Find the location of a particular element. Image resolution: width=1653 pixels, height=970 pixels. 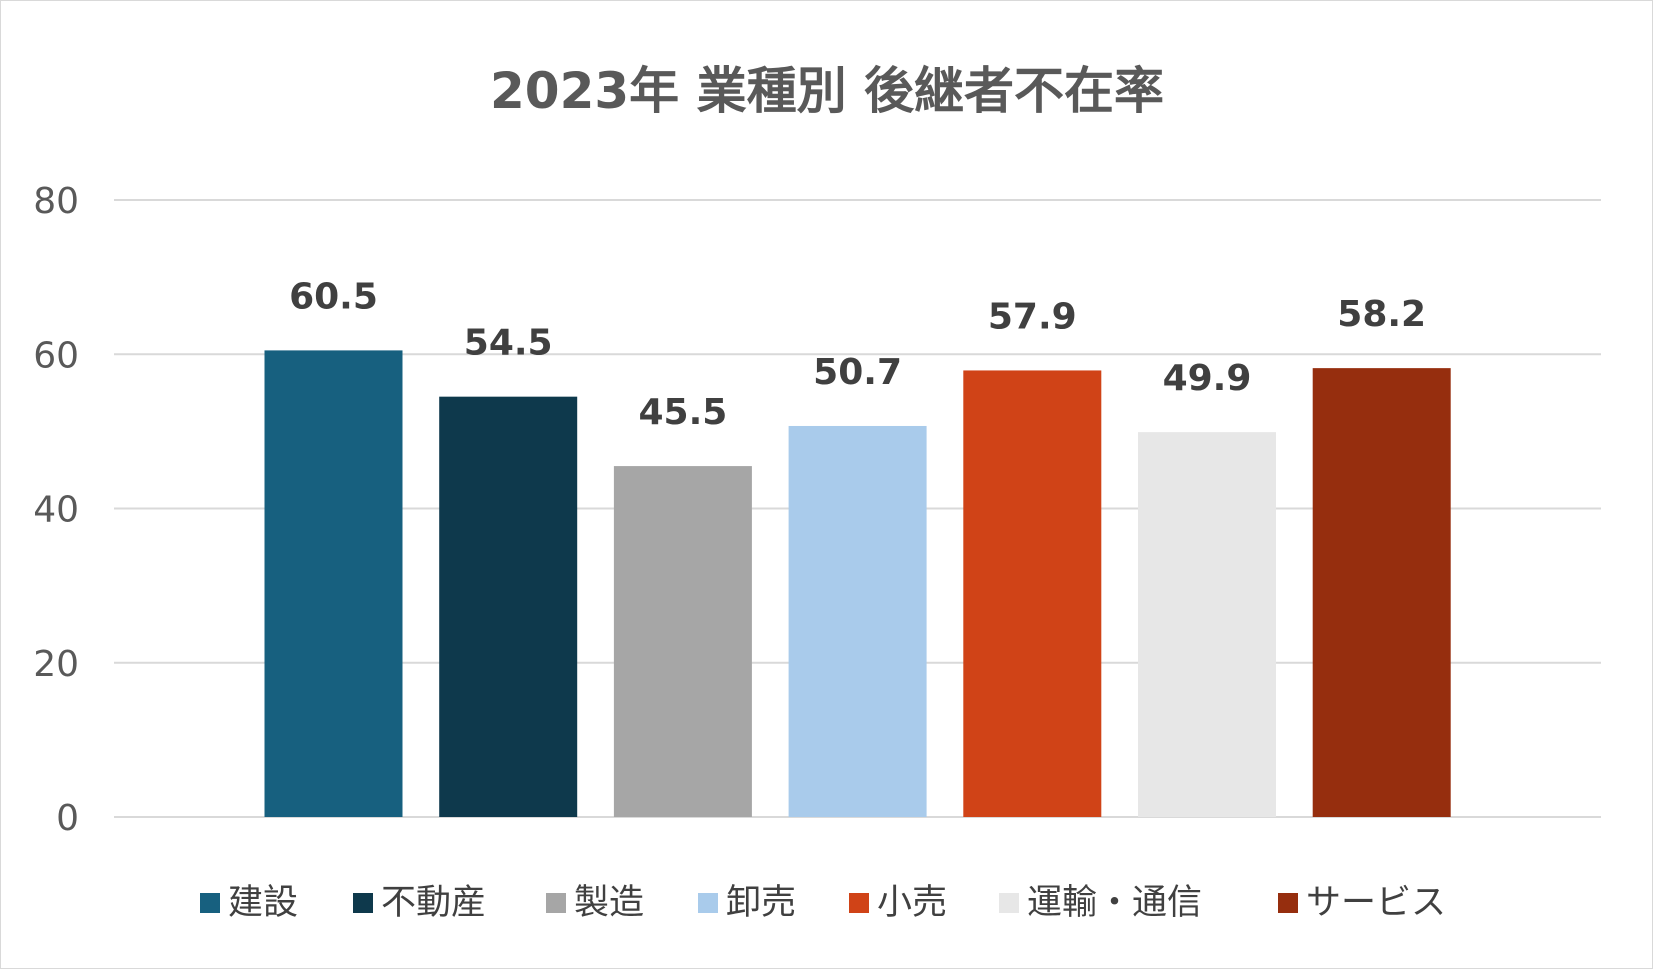

data-label: 54.5 is located at coordinates (508, 343).